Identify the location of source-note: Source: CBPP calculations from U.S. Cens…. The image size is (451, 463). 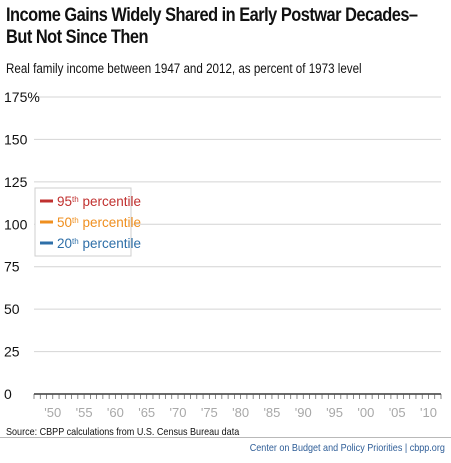
(123, 432).